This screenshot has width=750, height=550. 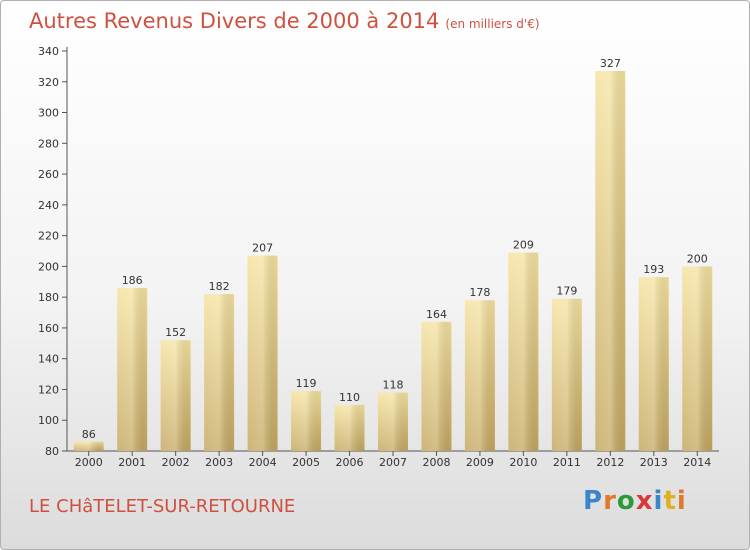 I want to click on brand-letter: x, so click(x=644, y=501).